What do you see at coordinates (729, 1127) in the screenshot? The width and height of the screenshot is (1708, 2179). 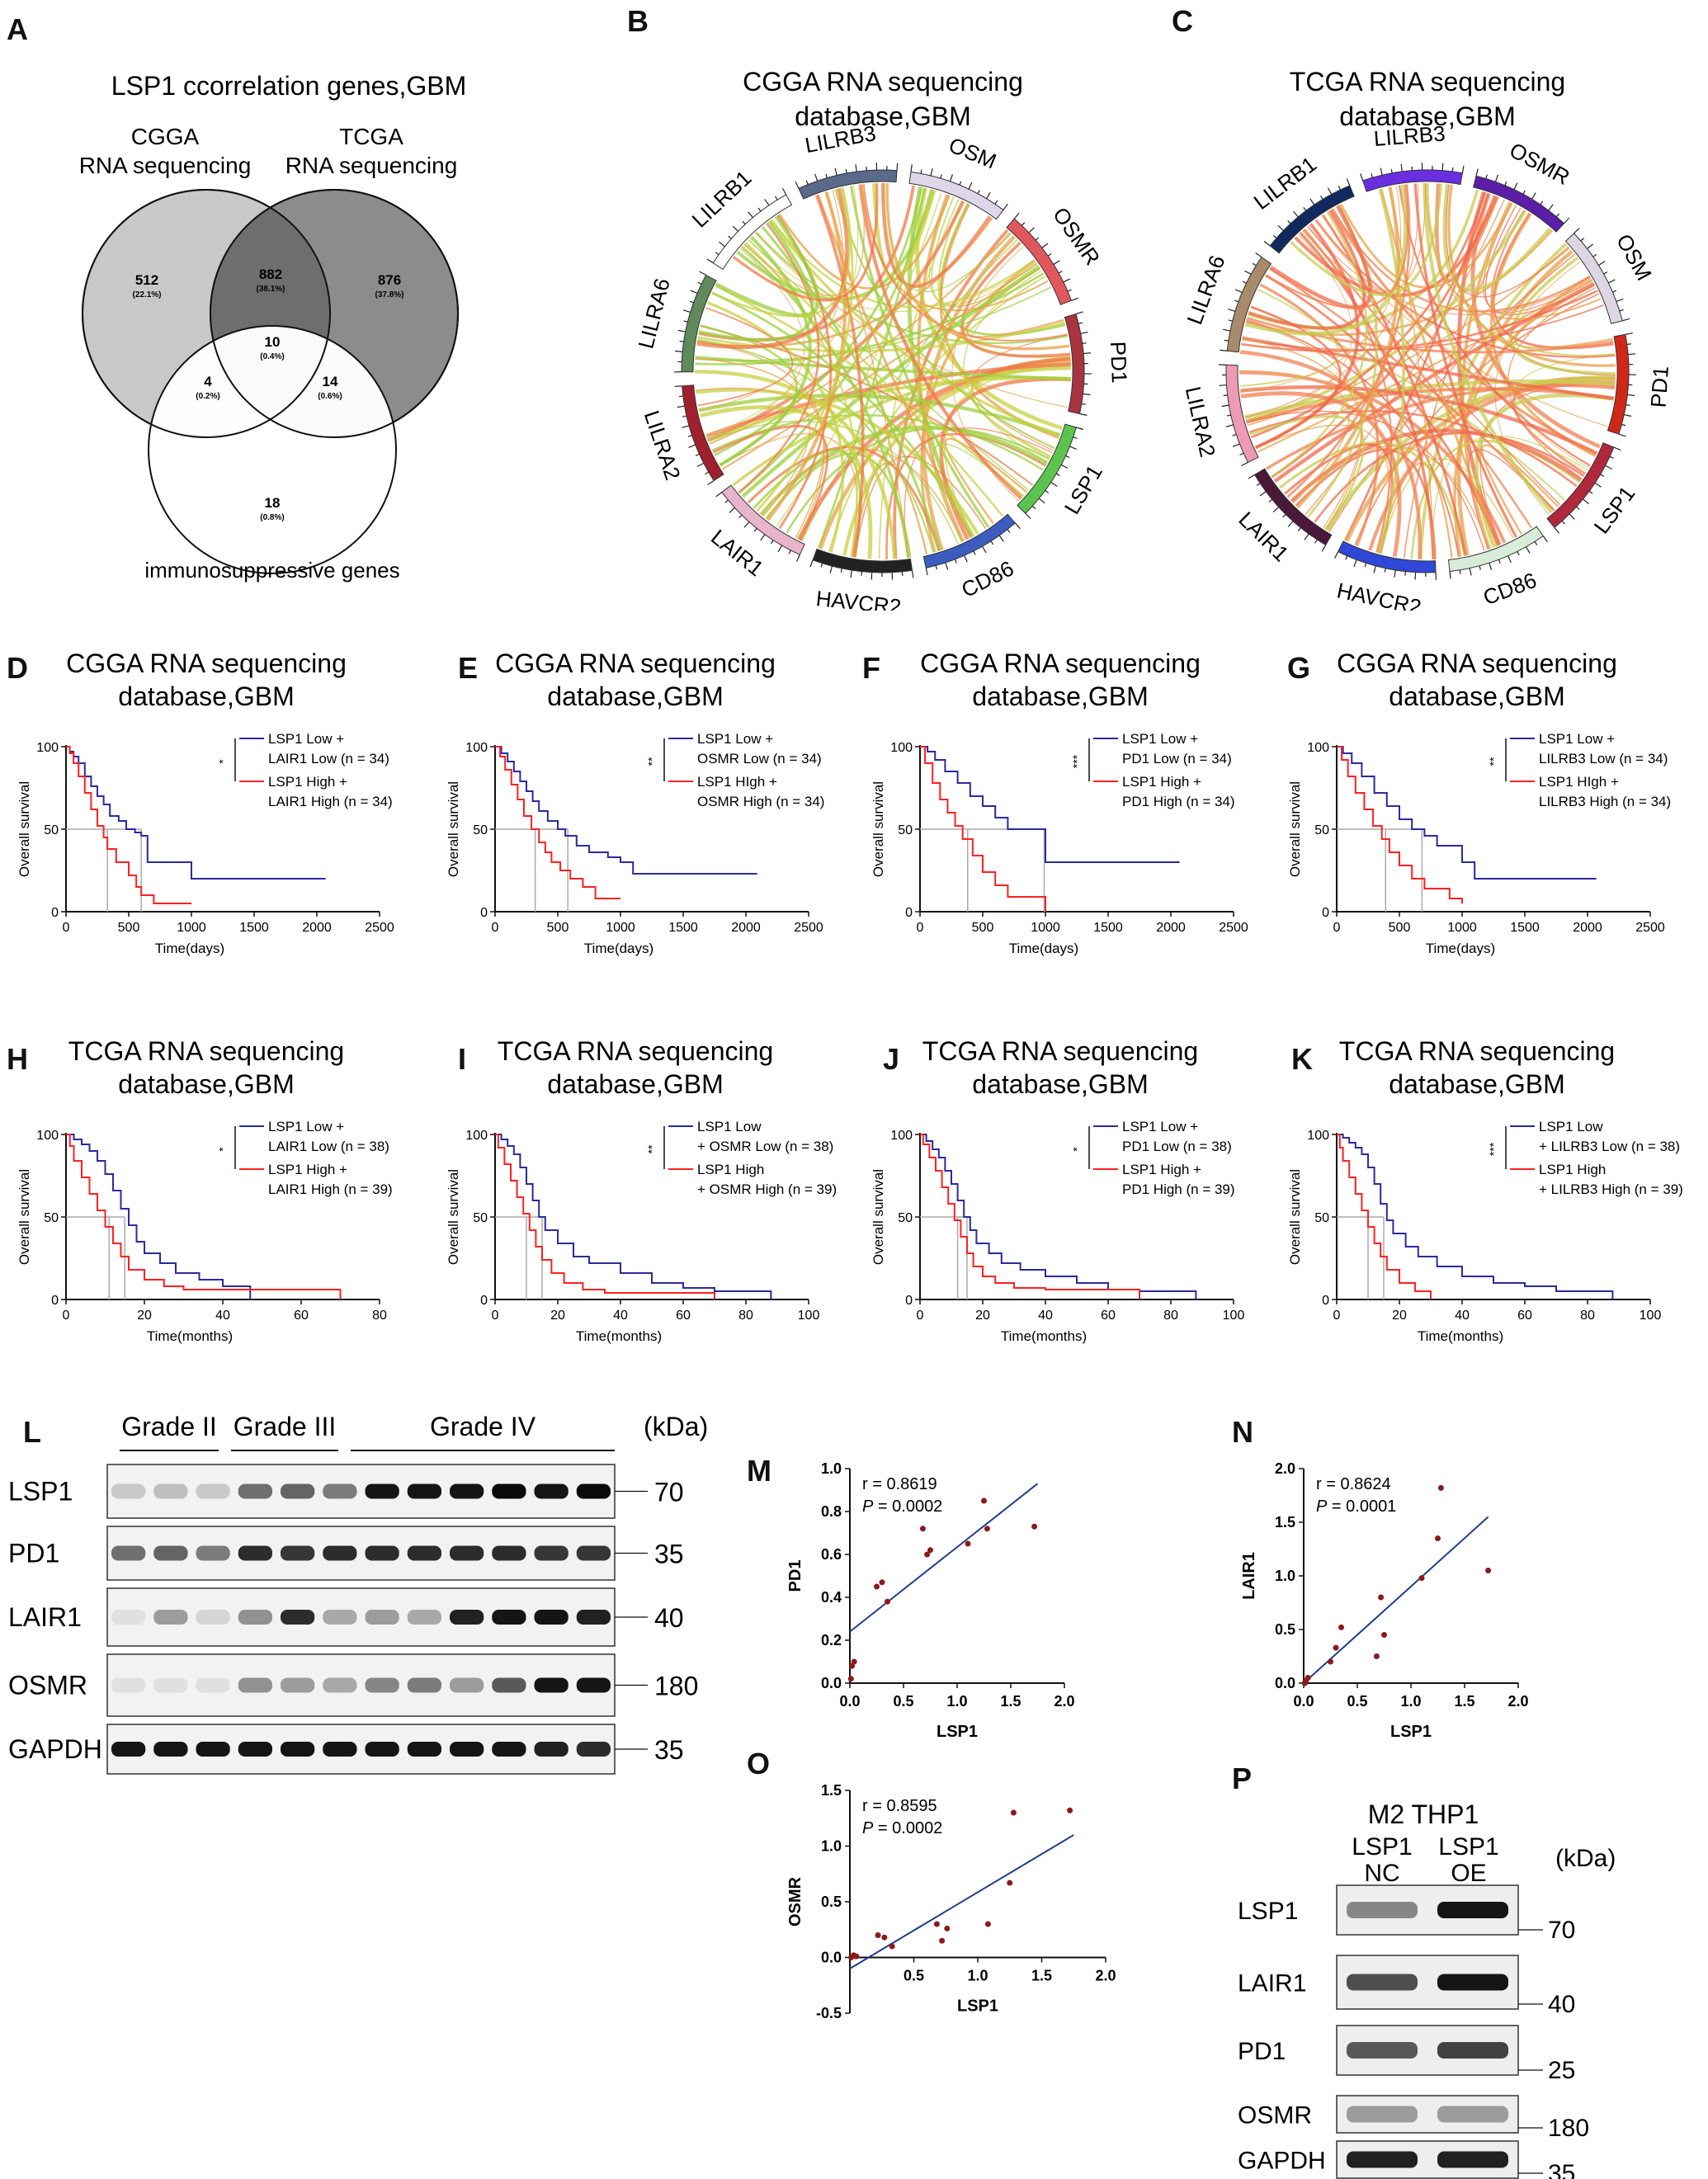 I see `legend-text: LSP1 Low` at bounding box center [729, 1127].